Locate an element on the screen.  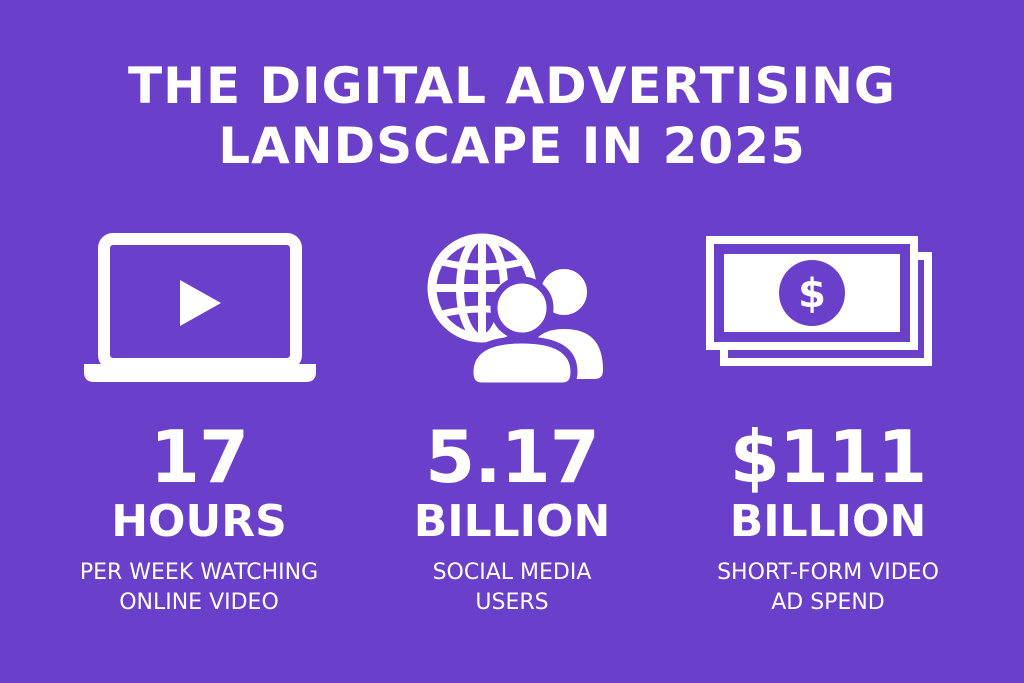
stat-description-line-1: SHORT-FORM VIDEO is located at coordinates (828, 572).